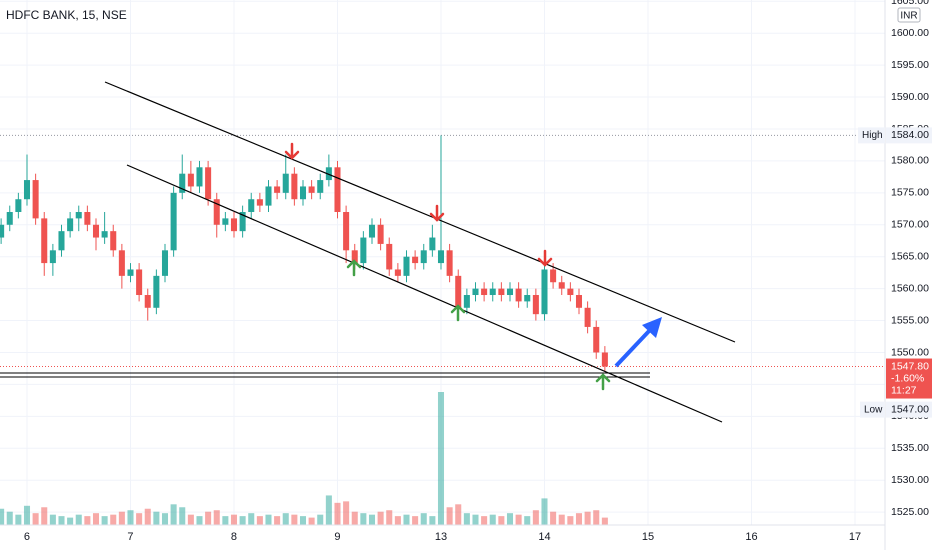 Image resolution: width=932 pixels, height=550 pixels. Describe the element at coordinates (910, 366) in the screenshot. I see `last-price: 1547.80` at that location.